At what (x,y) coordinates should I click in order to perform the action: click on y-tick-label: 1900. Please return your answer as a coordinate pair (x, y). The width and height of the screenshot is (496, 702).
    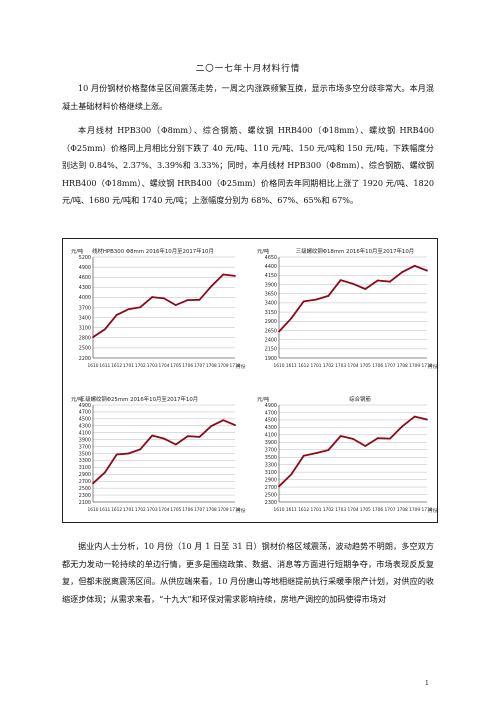
    Looking at the image, I should click on (271, 359).